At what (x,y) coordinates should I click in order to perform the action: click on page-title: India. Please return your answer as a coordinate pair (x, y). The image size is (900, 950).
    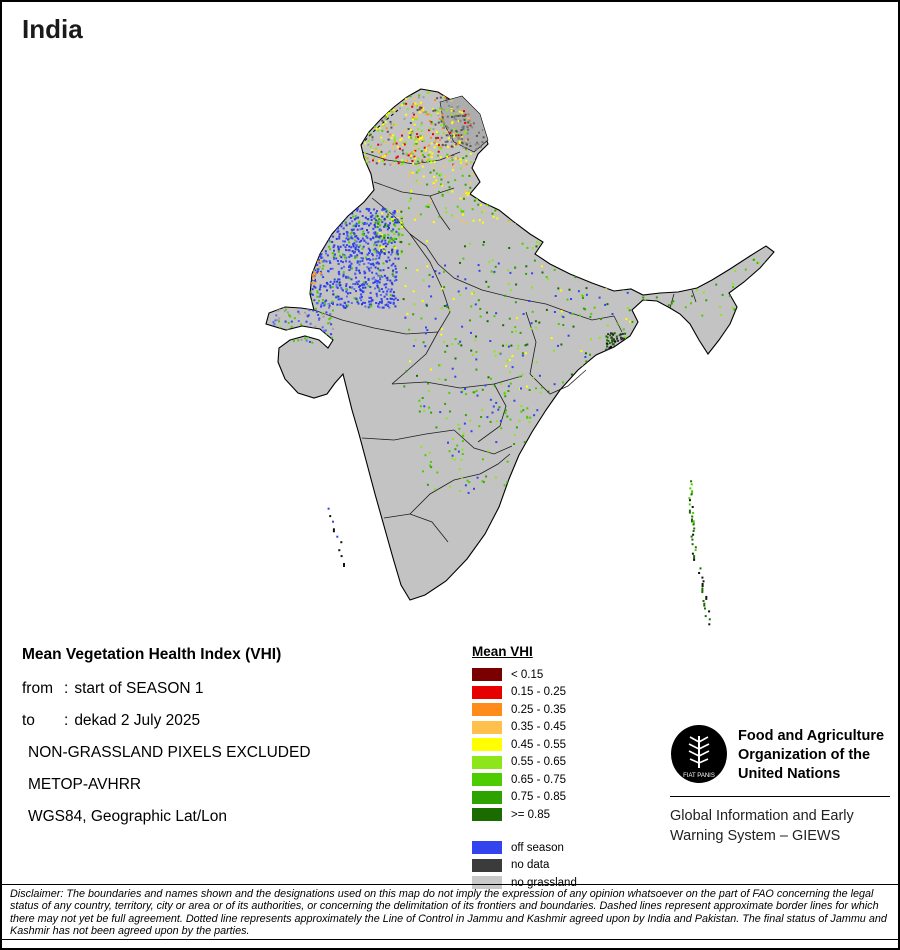
    Looking at the image, I should click on (52, 29).